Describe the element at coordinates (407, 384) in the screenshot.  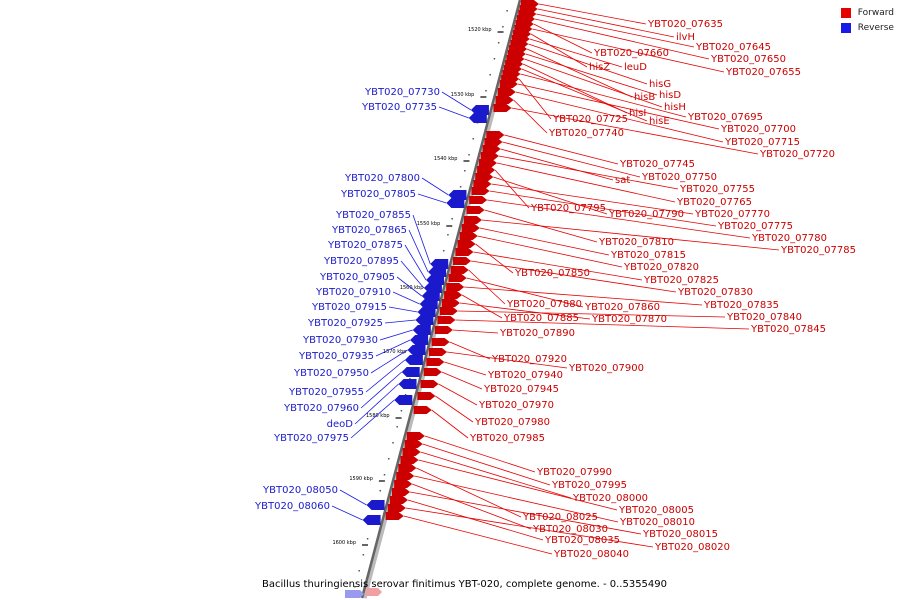
I see `reverse-gene-deod` at that location.